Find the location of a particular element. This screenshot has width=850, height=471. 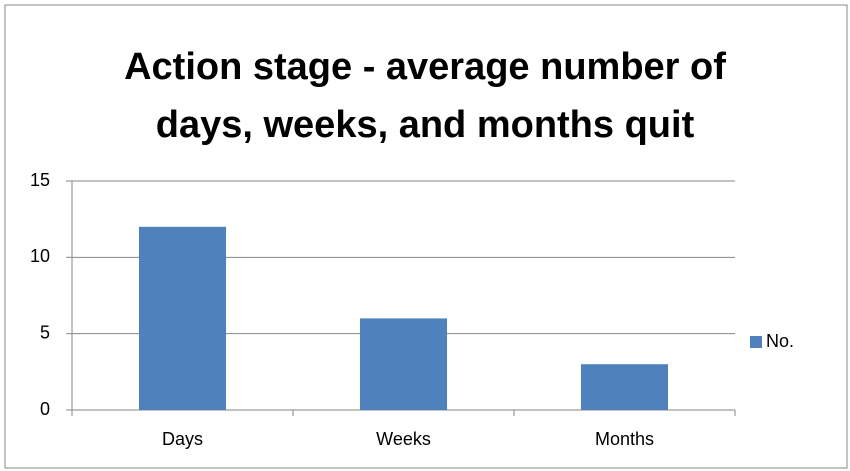

legend-label: No. is located at coordinates (780, 341).